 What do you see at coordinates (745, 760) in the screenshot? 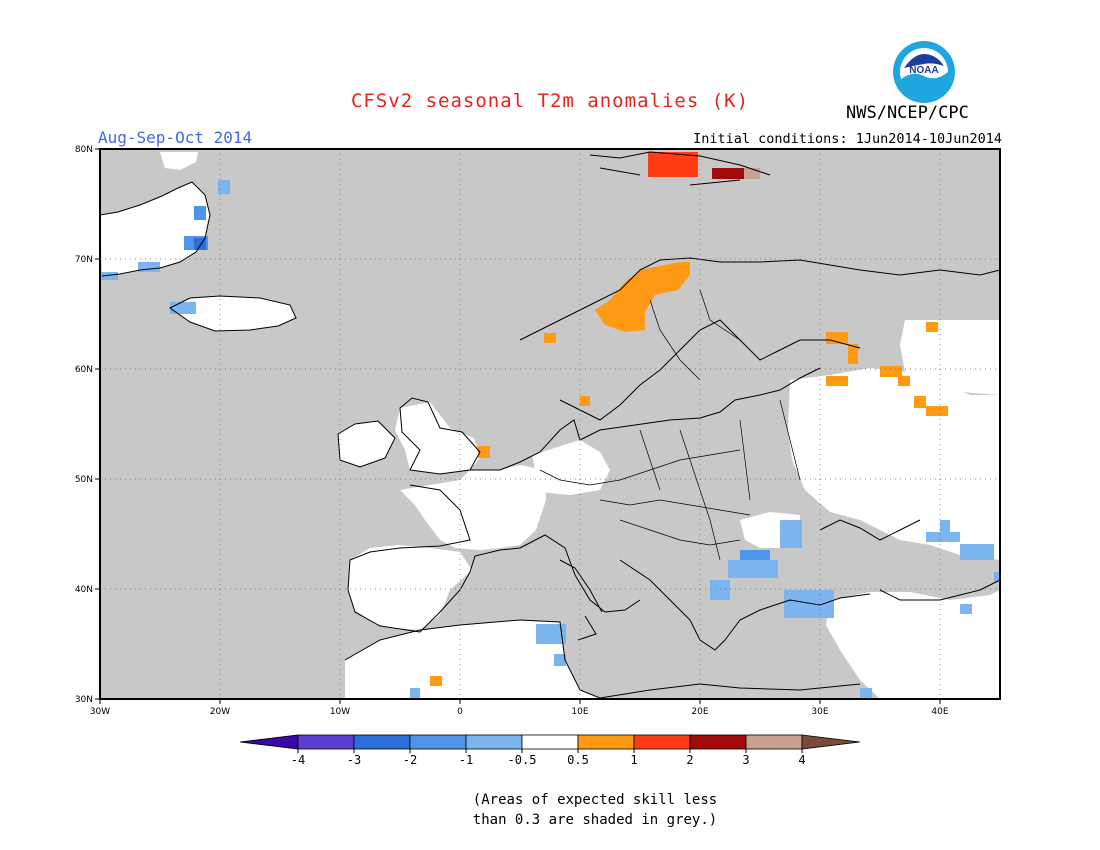
I see `colorbar-label: 3` at bounding box center [745, 760].